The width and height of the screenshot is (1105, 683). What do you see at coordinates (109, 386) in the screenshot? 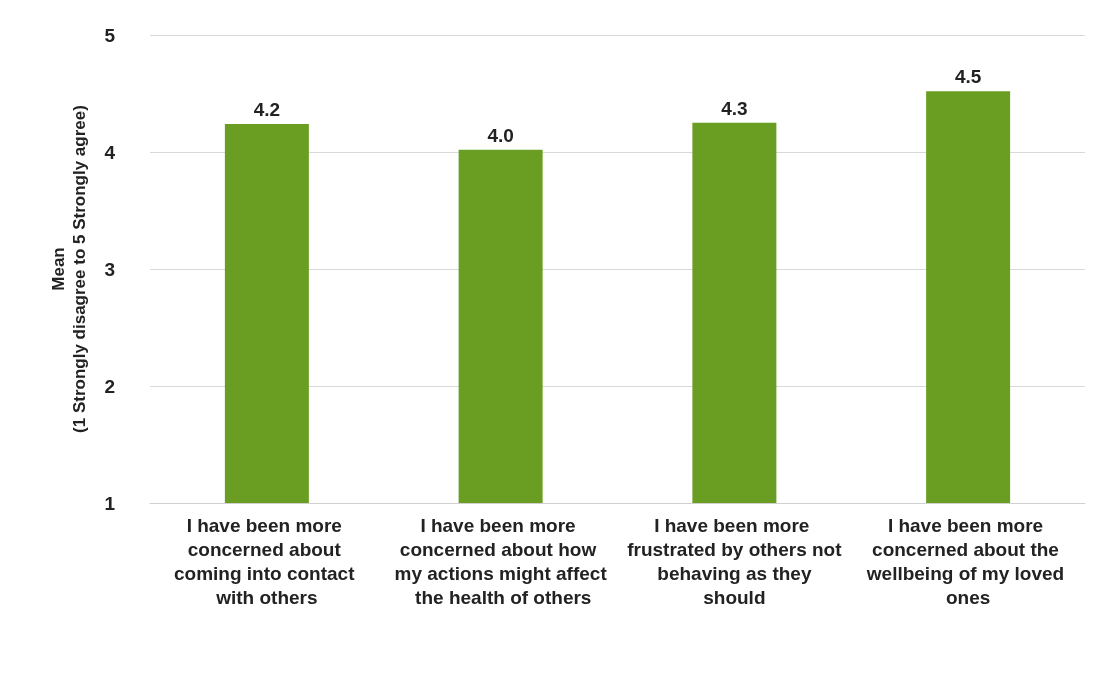
I see `y-tick-label: 2` at bounding box center [109, 386].